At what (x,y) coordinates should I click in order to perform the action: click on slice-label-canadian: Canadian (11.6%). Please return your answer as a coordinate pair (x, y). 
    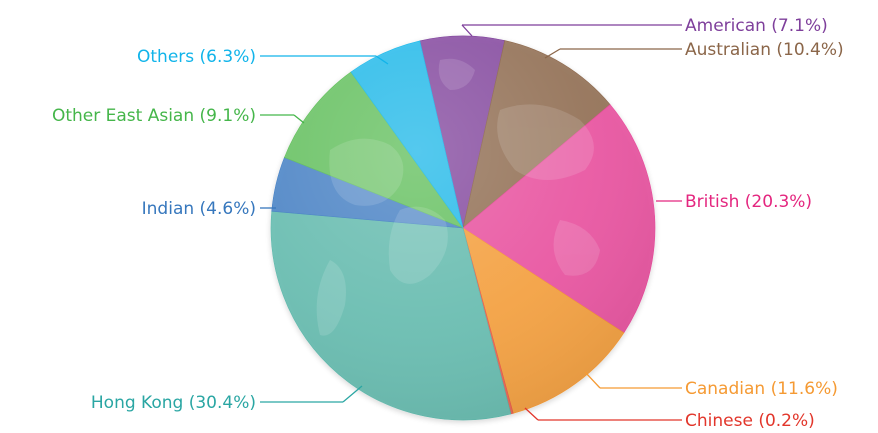
    Looking at the image, I should click on (761, 389).